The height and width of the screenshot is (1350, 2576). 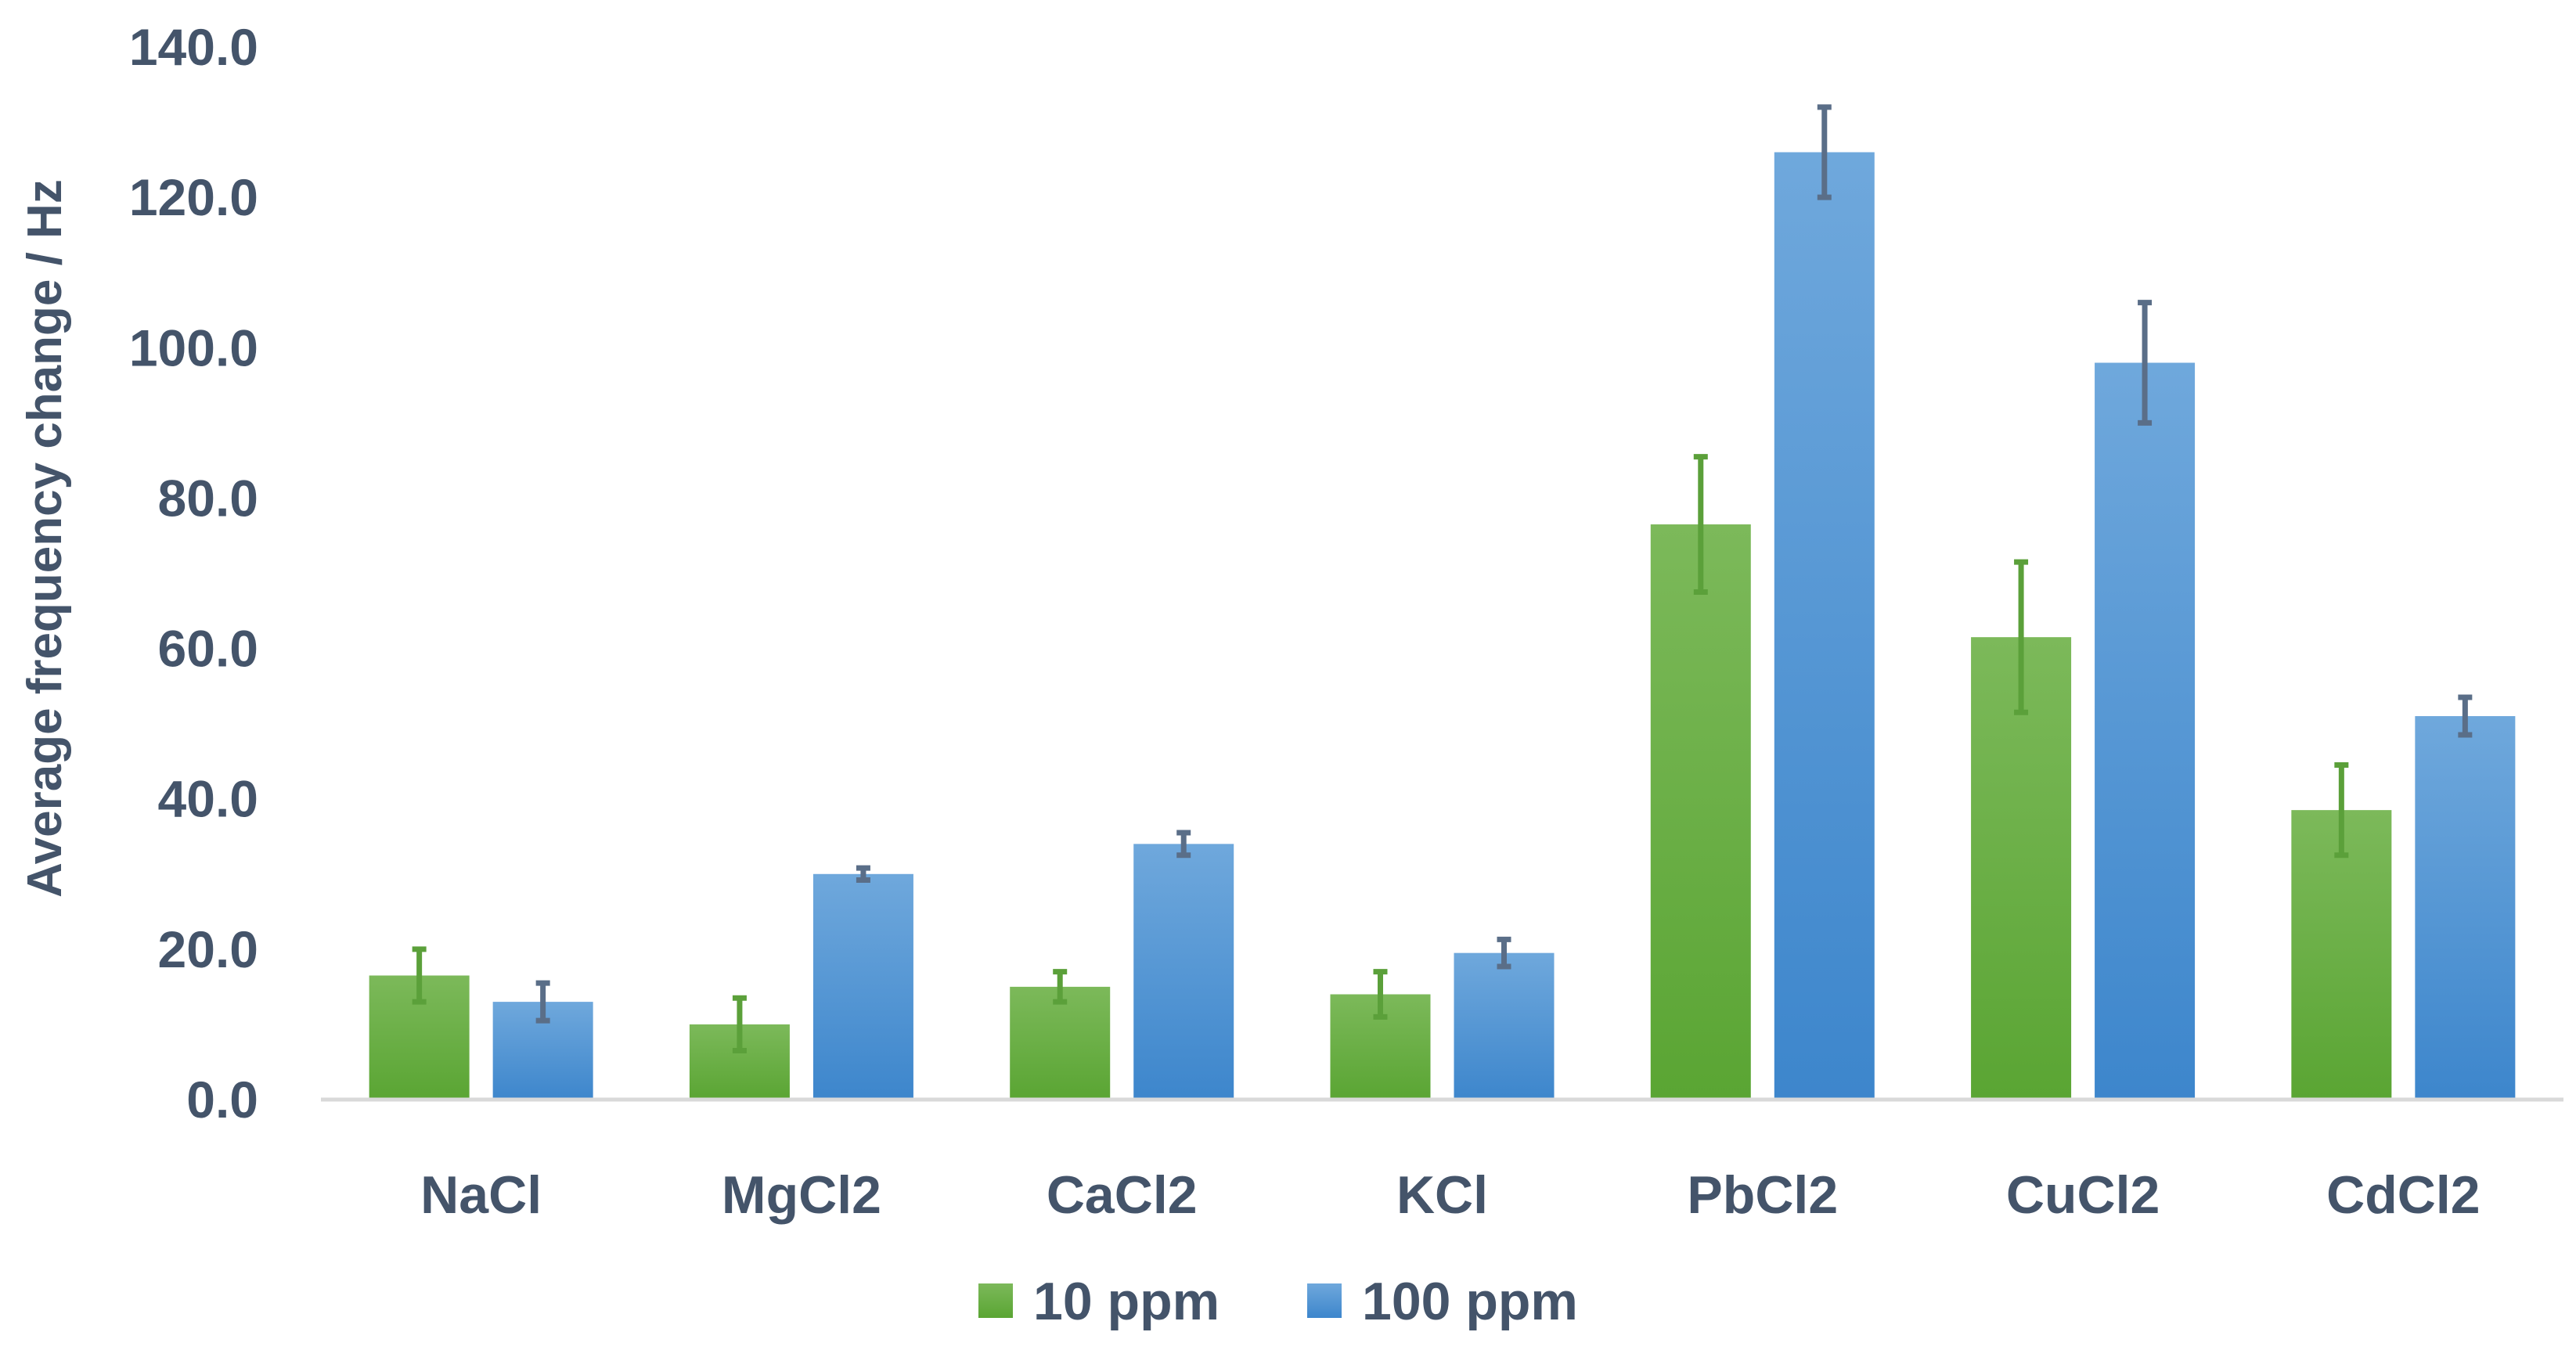 I want to click on y-axis-title: Average frequency change / Hz, so click(x=45, y=538).